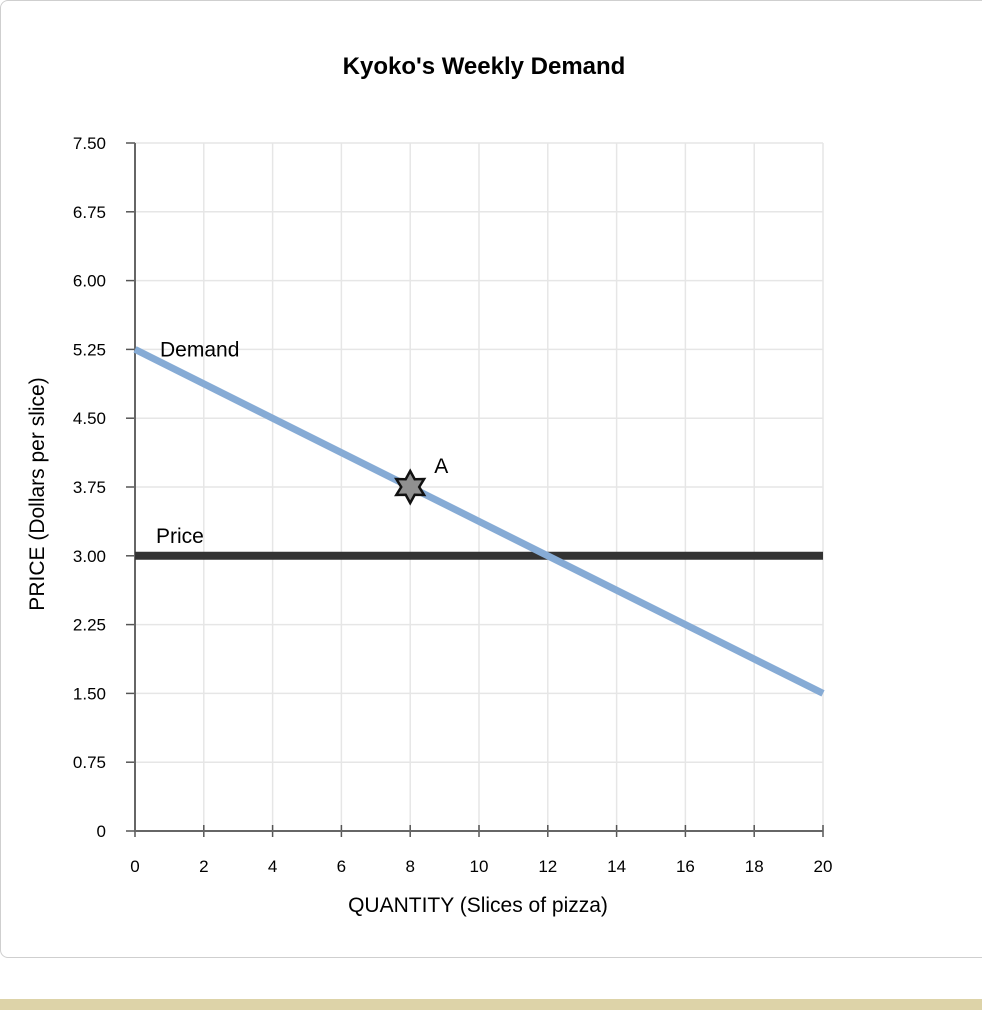 The height and width of the screenshot is (1024, 982). What do you see at coordinates (101, 831) in the screenshot?
I see `y-tick-label: 0` at bounding box center [101, 831].